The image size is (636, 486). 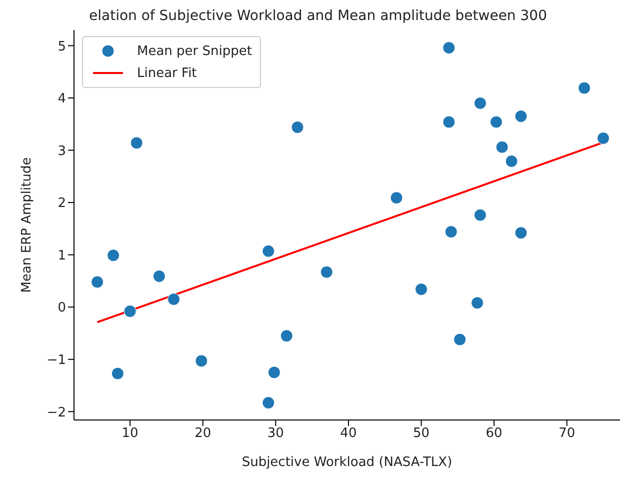 I want to click on y-tick-label: 1, so click(x=62, y=256).